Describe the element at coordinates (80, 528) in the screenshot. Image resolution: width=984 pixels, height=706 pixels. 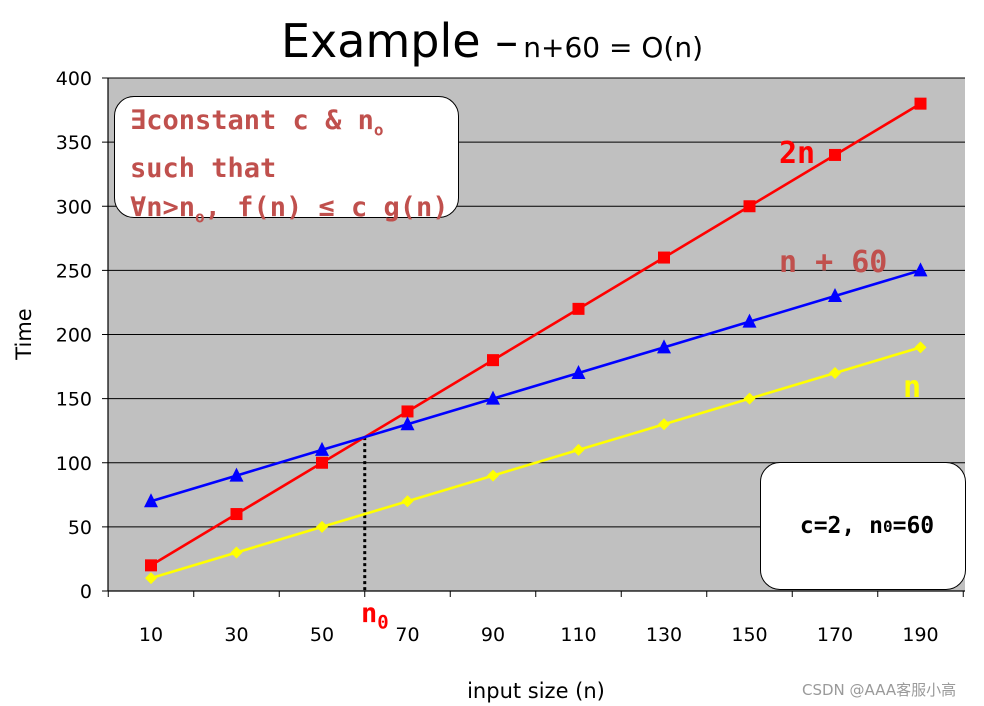
I see `y-tick-label: 50` at that location.